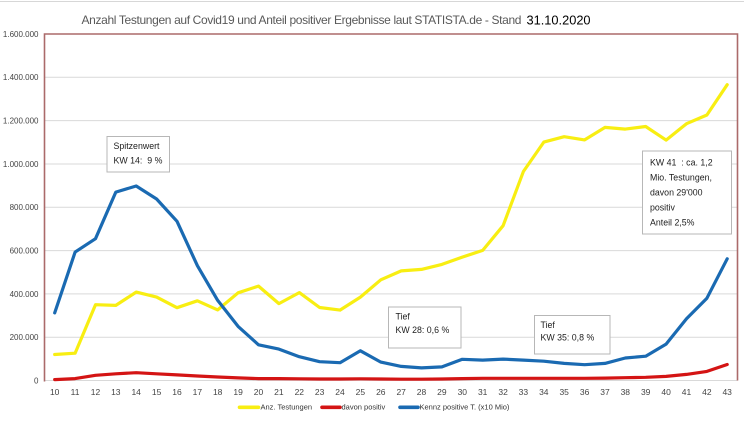 This screenshot has width=744, height=425. I want to click on svg-text: 31.10.2020, so click(559, 20).